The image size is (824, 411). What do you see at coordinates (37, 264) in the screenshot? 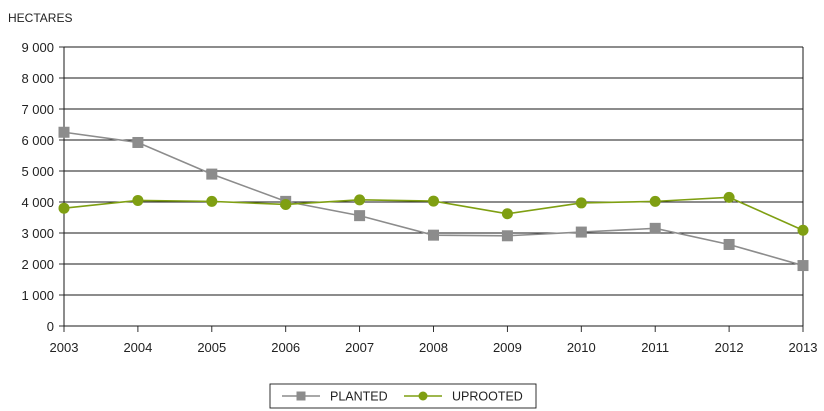
I see `y-tick-label: 2 000` at bounding box center [37, 264].